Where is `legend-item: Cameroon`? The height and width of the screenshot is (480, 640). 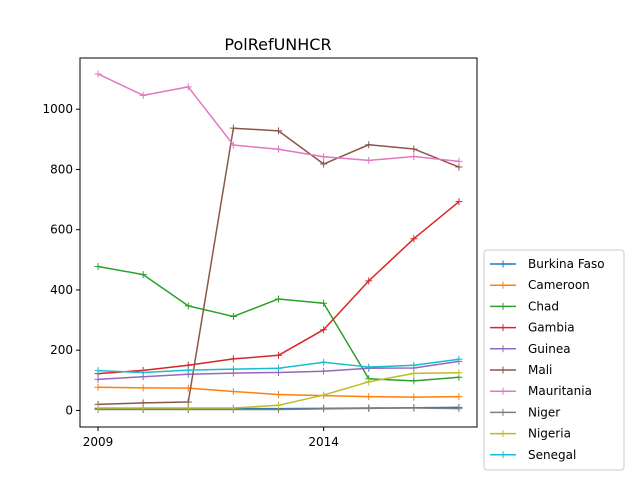
legend-item: Cameroon is located at coordinates (540, 285).